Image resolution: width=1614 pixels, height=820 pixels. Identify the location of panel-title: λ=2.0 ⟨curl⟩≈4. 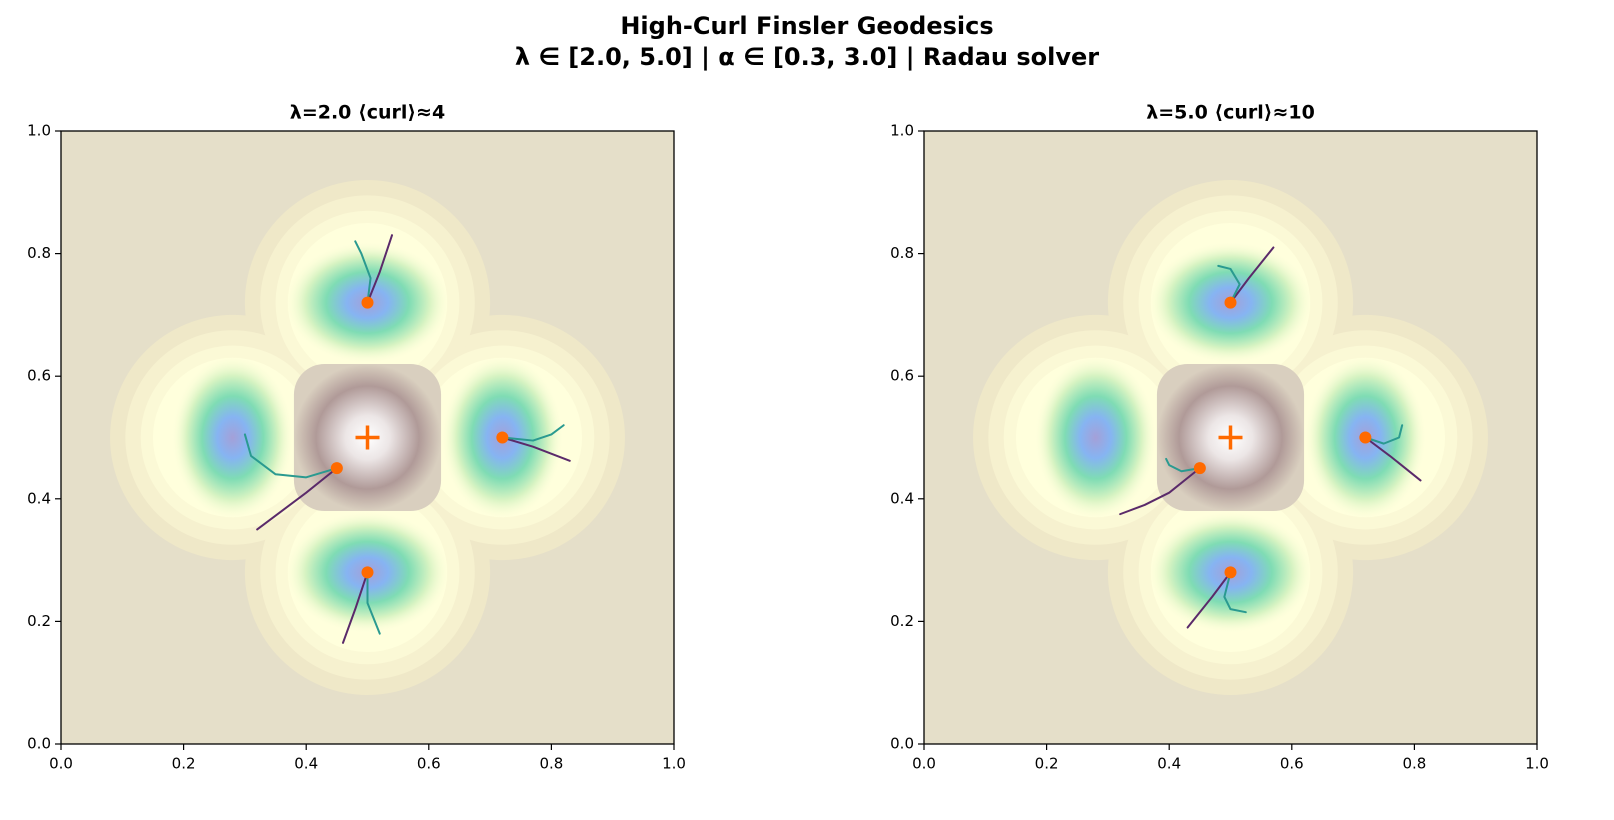
(367, 113).